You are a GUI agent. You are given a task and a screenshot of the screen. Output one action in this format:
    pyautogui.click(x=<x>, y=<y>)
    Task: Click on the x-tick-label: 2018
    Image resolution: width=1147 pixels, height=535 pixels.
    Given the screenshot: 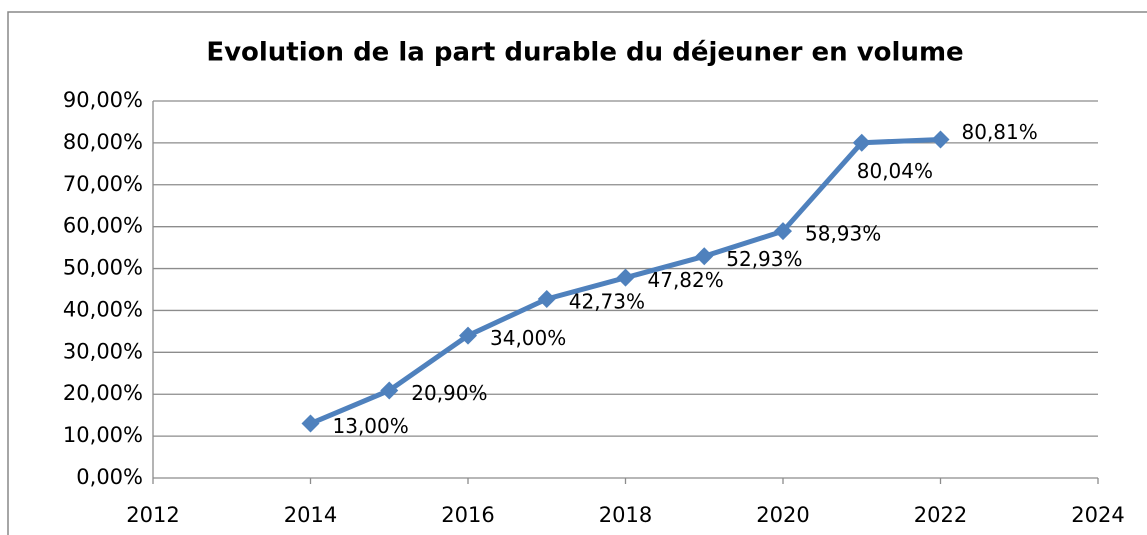 What is the action you would take?
    pyautogui.click(x=625, y=515)
    